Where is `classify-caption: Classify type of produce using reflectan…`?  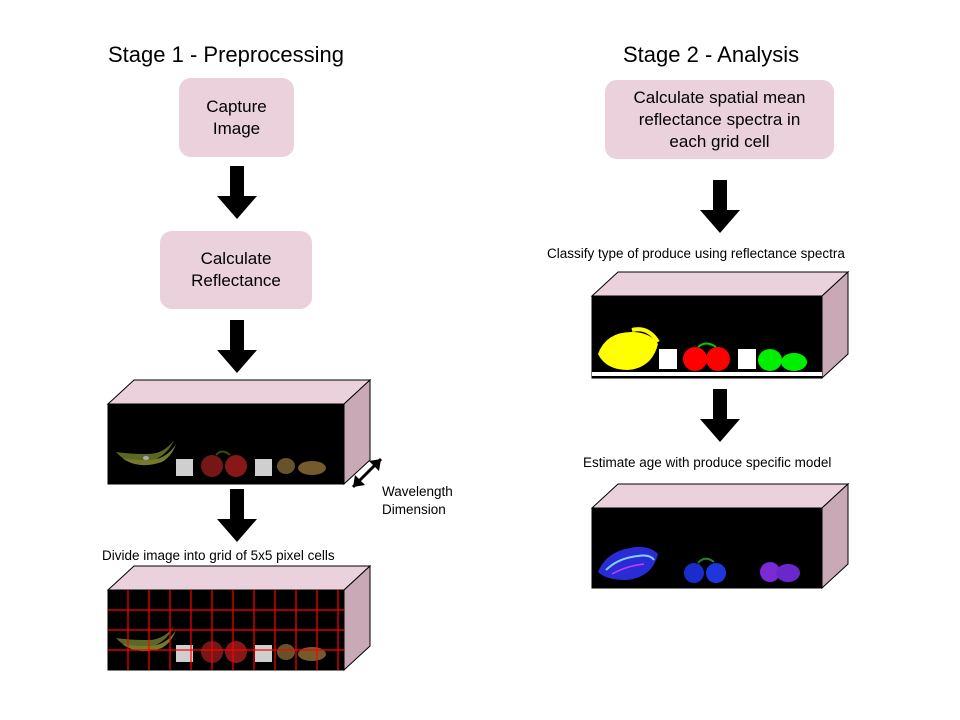
classify-caption: Classify type of produce using reflectan… is located at coordinates (696, 253).